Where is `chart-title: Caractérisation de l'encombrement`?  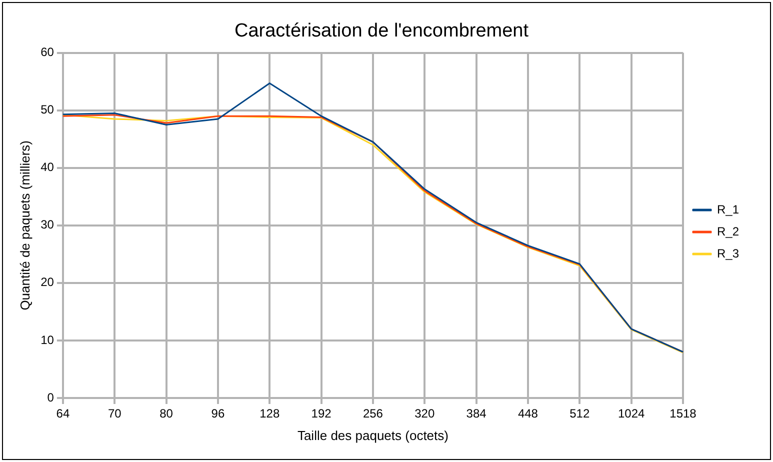 chart-title: Caractérisation de l'encombrement is located at coordinates (382, 31).